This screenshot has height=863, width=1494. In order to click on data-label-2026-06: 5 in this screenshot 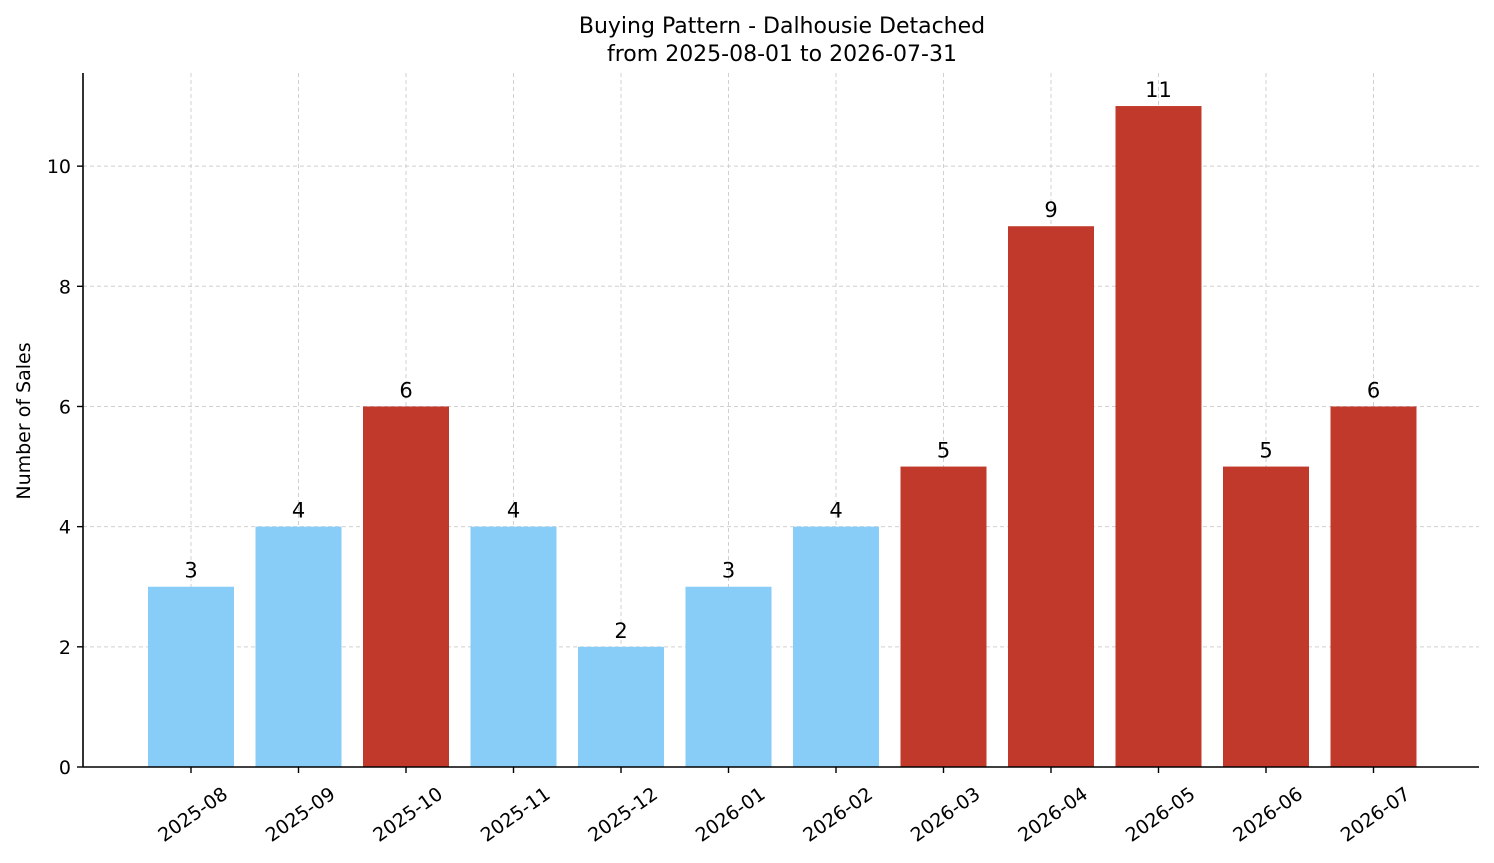, I will do `click(1265, 451)`.